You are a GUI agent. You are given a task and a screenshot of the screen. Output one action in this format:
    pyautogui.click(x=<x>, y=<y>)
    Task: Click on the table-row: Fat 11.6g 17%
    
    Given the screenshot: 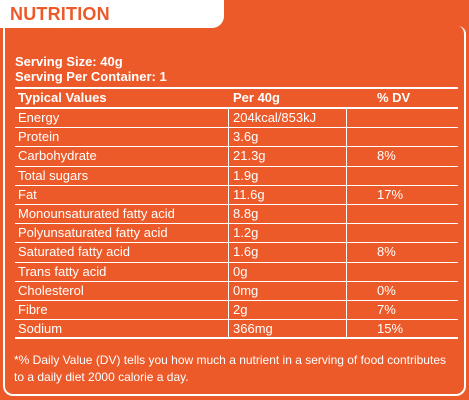 What is the action you would take?
    pyautogui.click(x=236, y=195)
    